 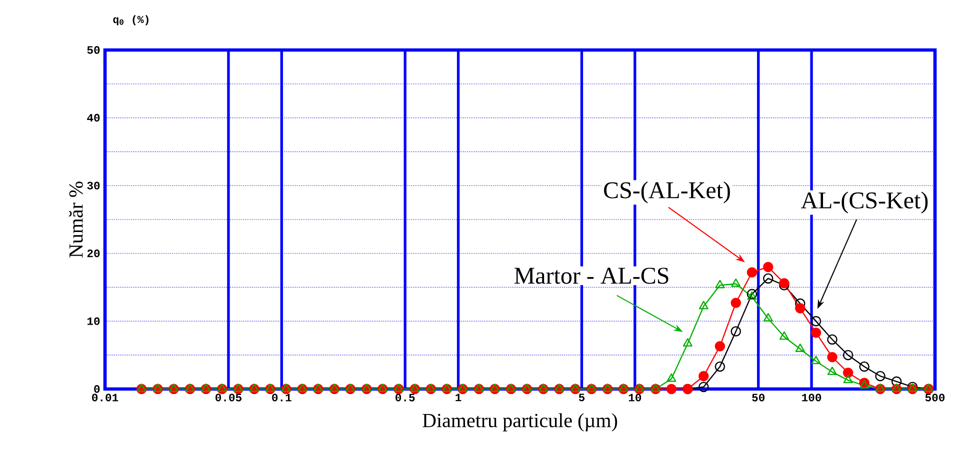 I want to click on x-tick-label: 10, so click(x=635, y=398).